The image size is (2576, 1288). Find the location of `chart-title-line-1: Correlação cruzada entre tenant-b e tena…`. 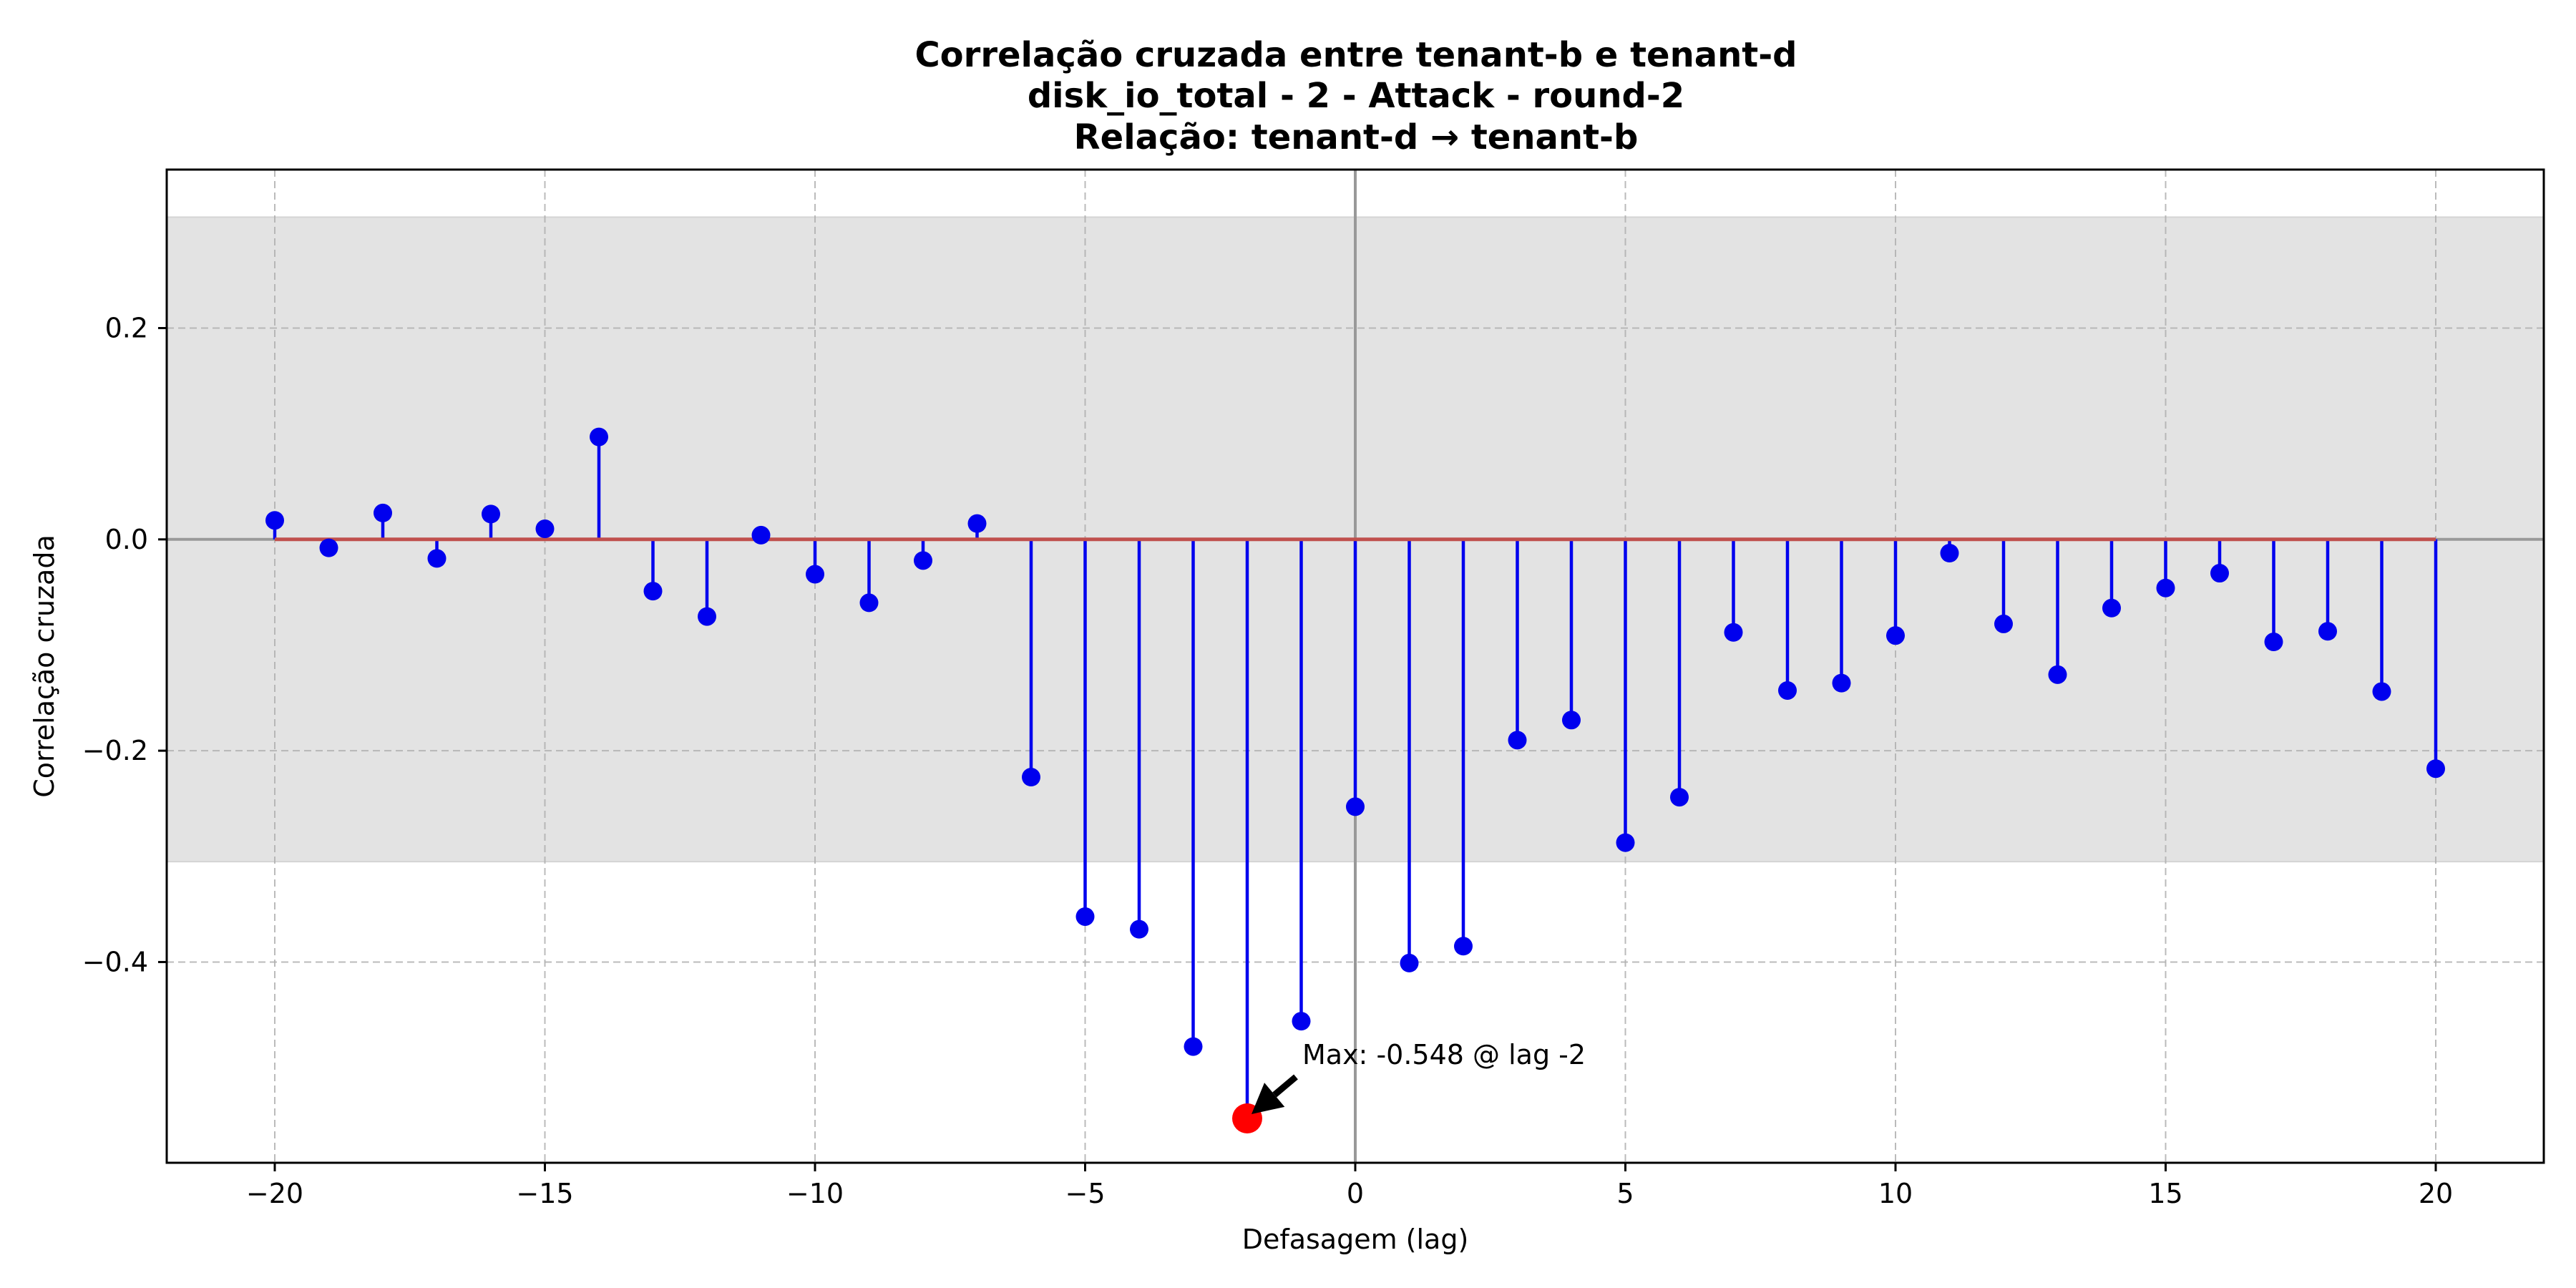

chart-title-line-1: Correlação cruzada entre tenant-b e tena… is located at coordinates (1355, 55).